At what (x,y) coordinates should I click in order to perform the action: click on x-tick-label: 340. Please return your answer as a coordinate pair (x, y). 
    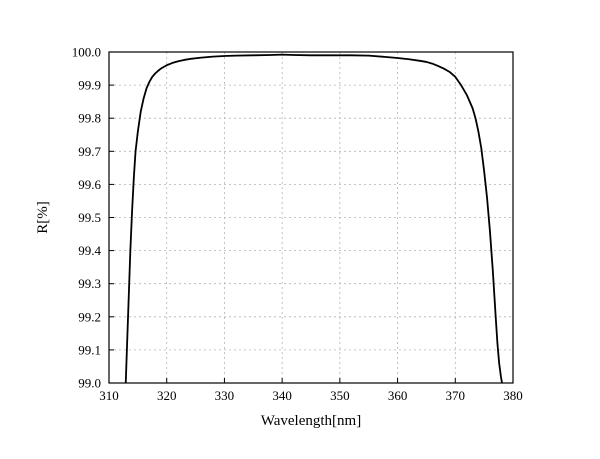
    Looking at the image, I should click on (282, 395).